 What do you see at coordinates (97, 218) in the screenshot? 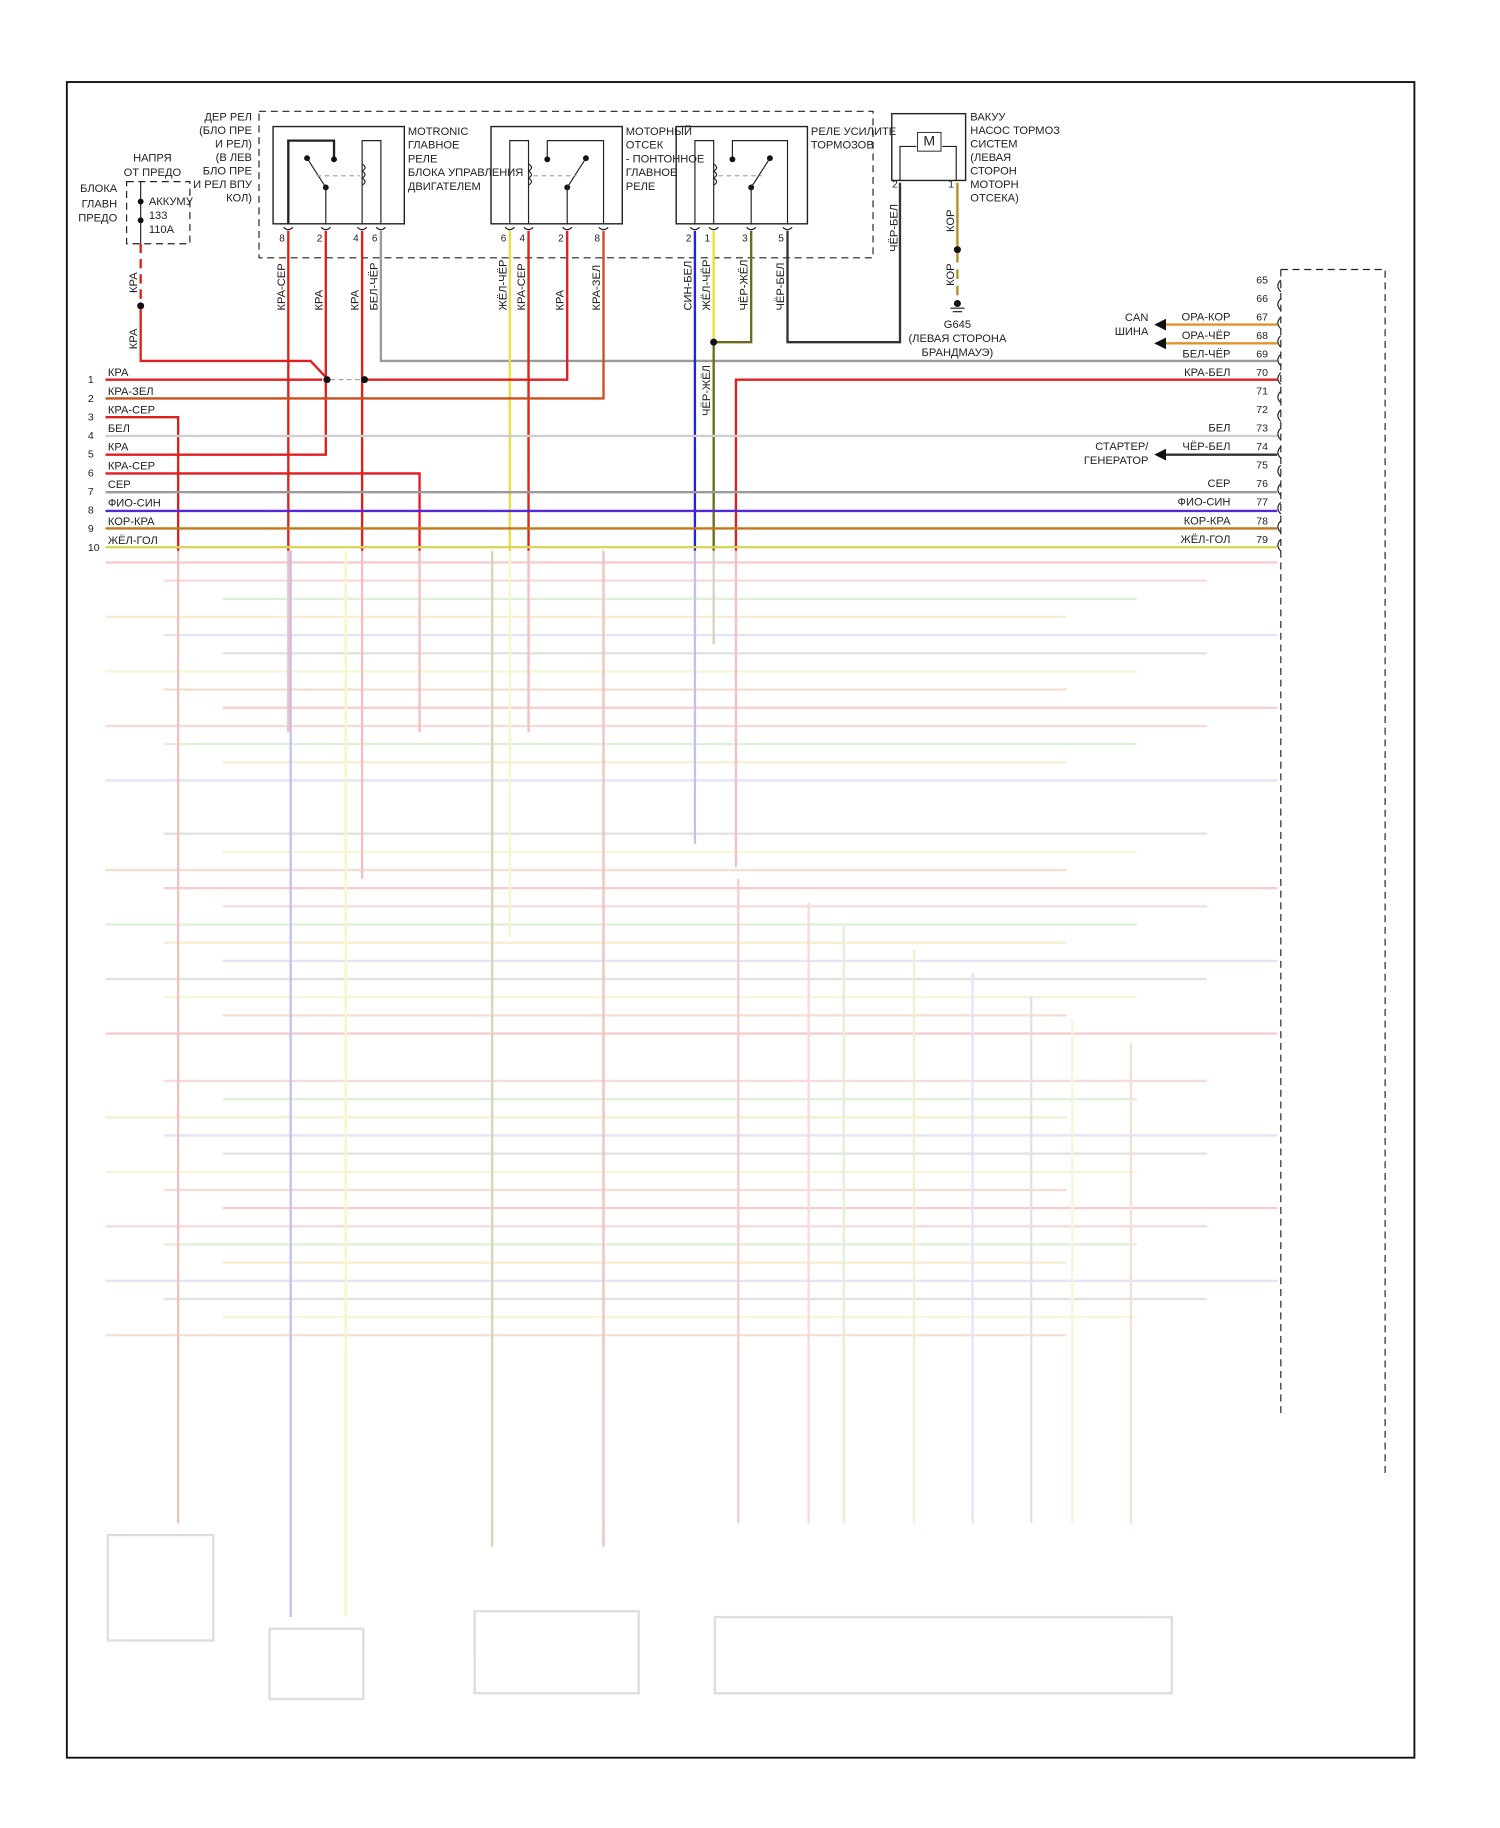
I see `fuse-box-label: ПРЕДО` at bounding box center [97, 218].